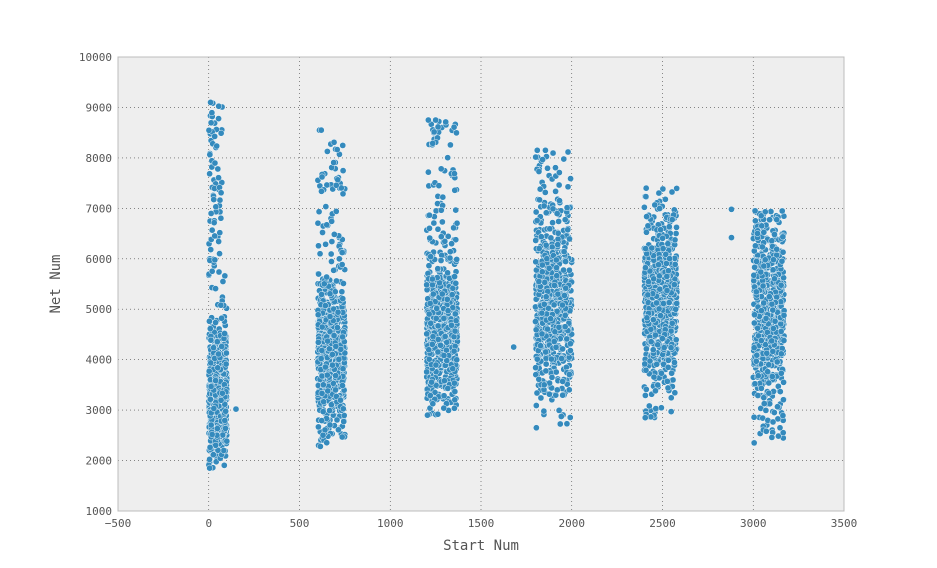 This screenshot has height=568, width=937. What do you see at coordinates (99, 360) in the screenshot?
I see `y-tick-label: 4000` at bounding box center [99, 360].